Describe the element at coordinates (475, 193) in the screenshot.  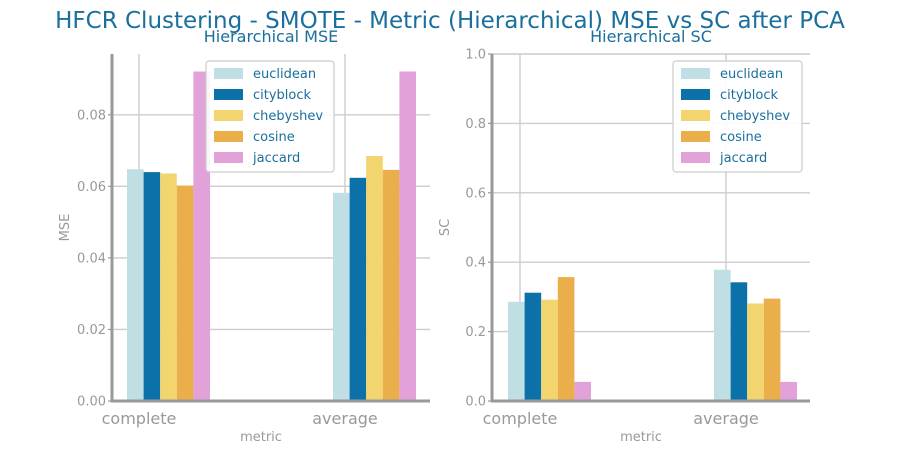
I see `y-tick-label: 0.6` at that location.